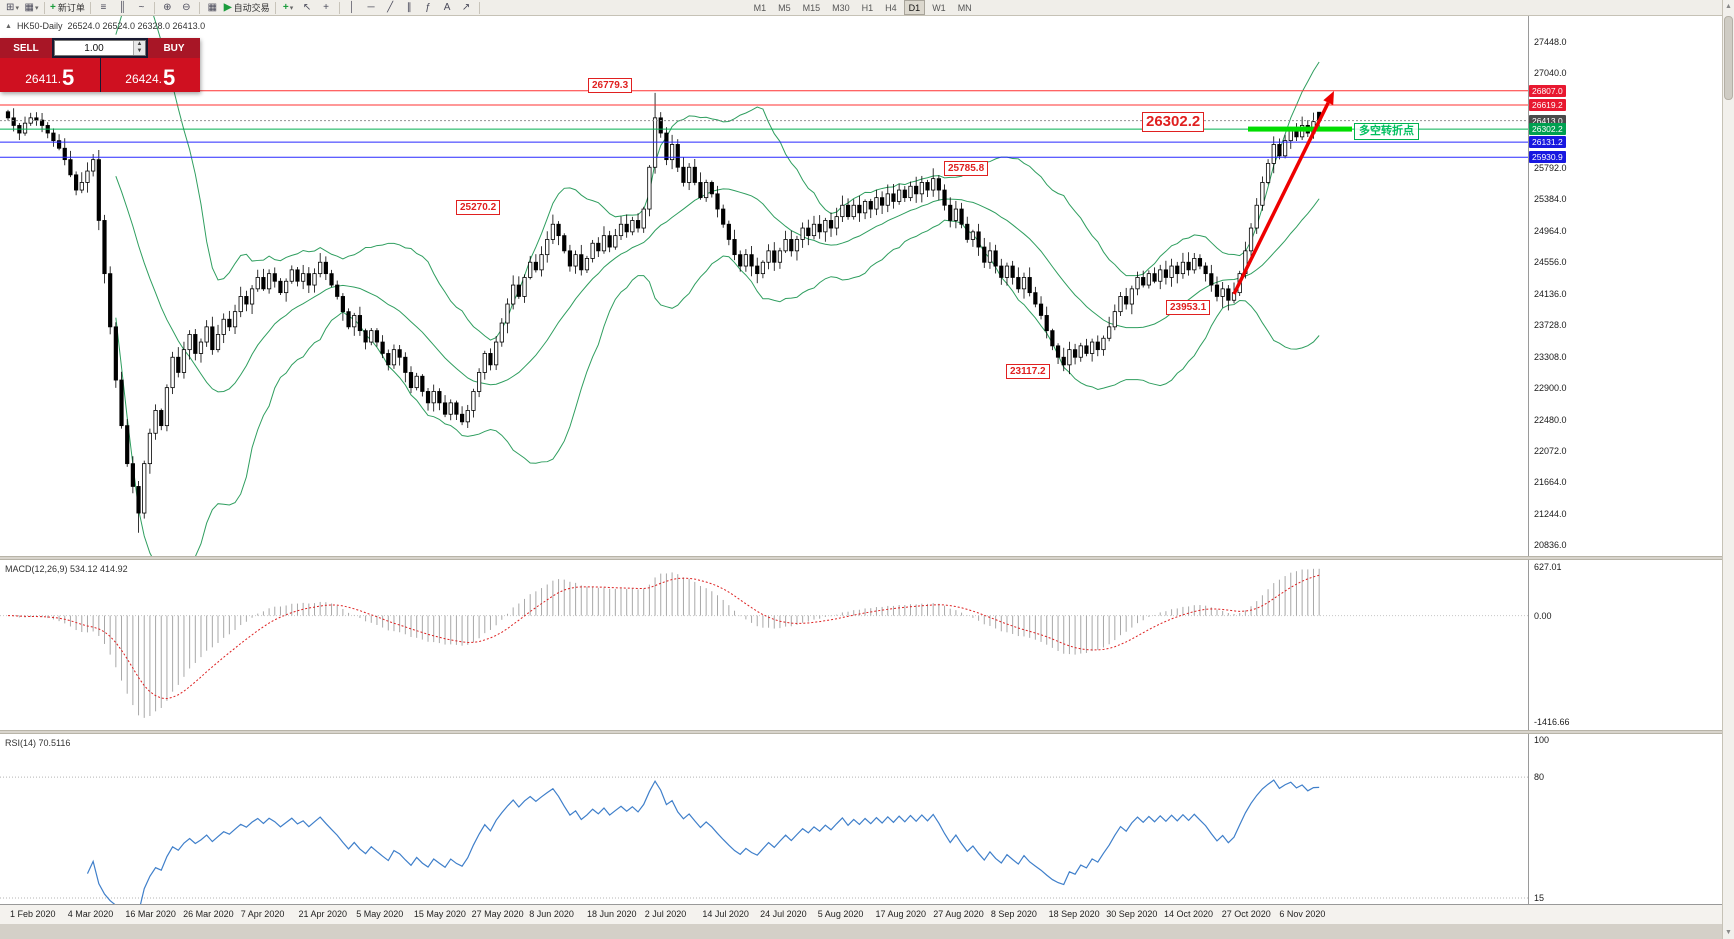 Image resolution: width=1734 pixels, height=939 pixels. What do you see at coordinates (90, 914) in the screenshot?
I see `time-axis-label: 4 Mar 2020` at bounding box center [90, 914].